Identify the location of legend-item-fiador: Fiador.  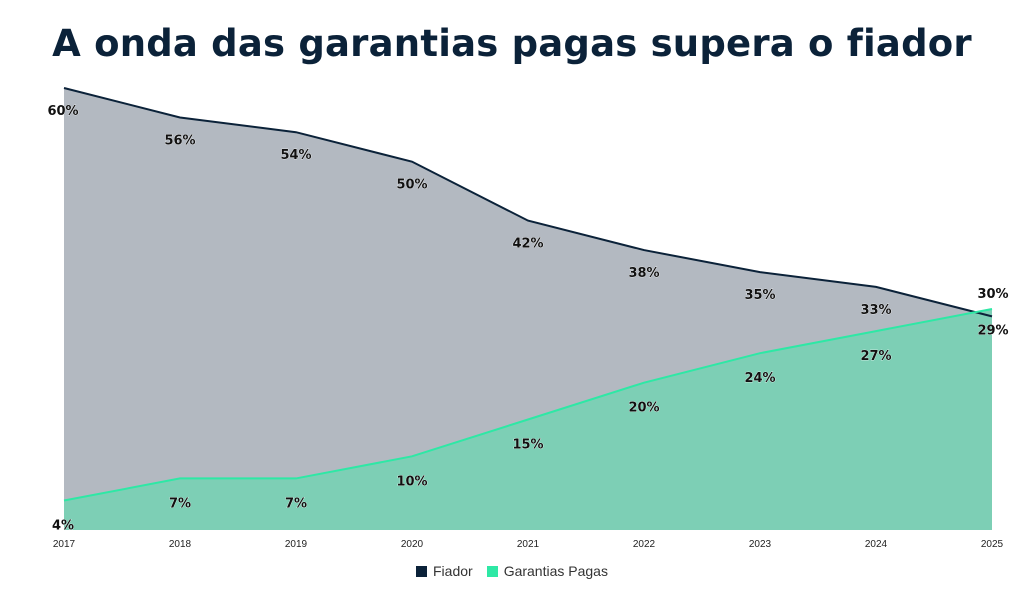
(444, 571).